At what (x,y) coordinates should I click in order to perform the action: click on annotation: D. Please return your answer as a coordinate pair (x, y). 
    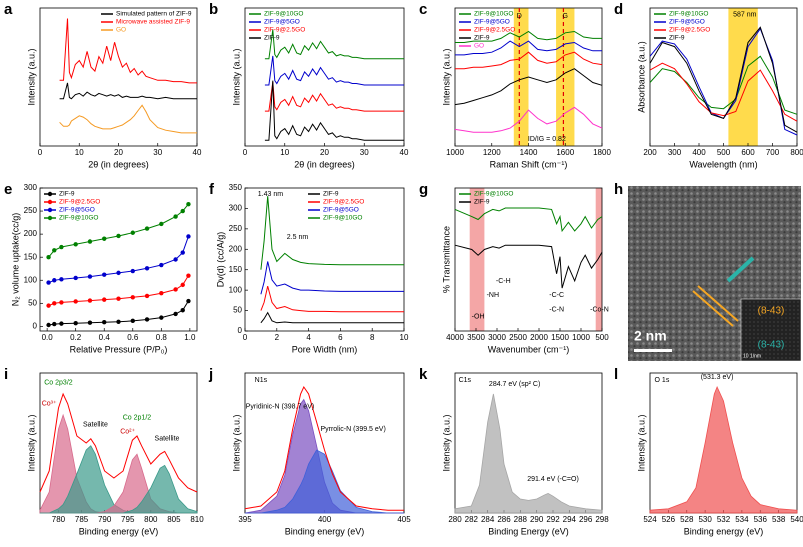
    Looking at the image, I should click on (519, 16).